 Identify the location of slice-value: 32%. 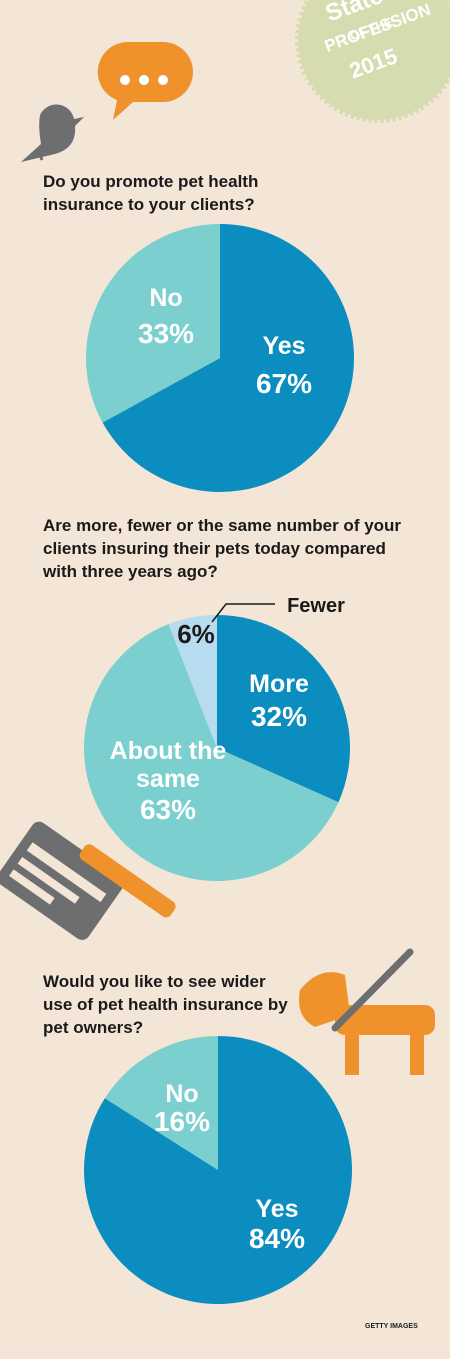
(279, 716).